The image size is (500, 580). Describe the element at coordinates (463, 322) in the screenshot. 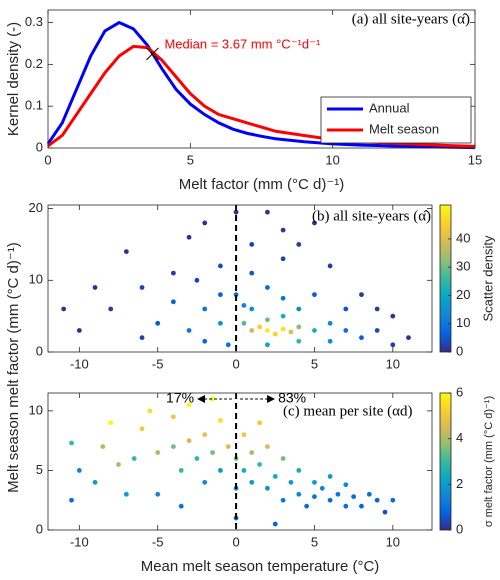

I see `colorbar-tick-label: 10` at that location.